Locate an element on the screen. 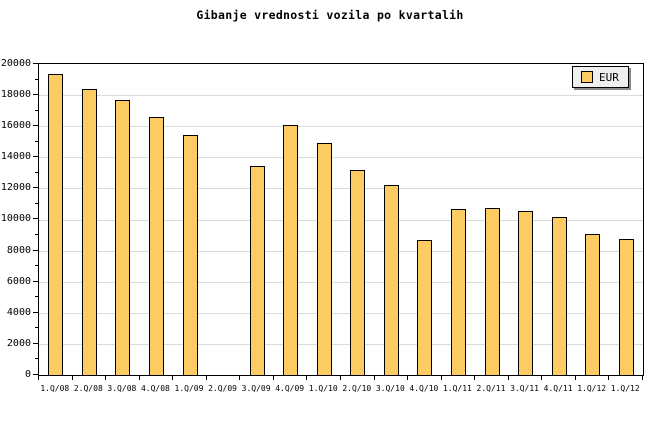 This screenshot has width=660, height=440. y-tick-label: 4000 is located at coordinates (18, 312).